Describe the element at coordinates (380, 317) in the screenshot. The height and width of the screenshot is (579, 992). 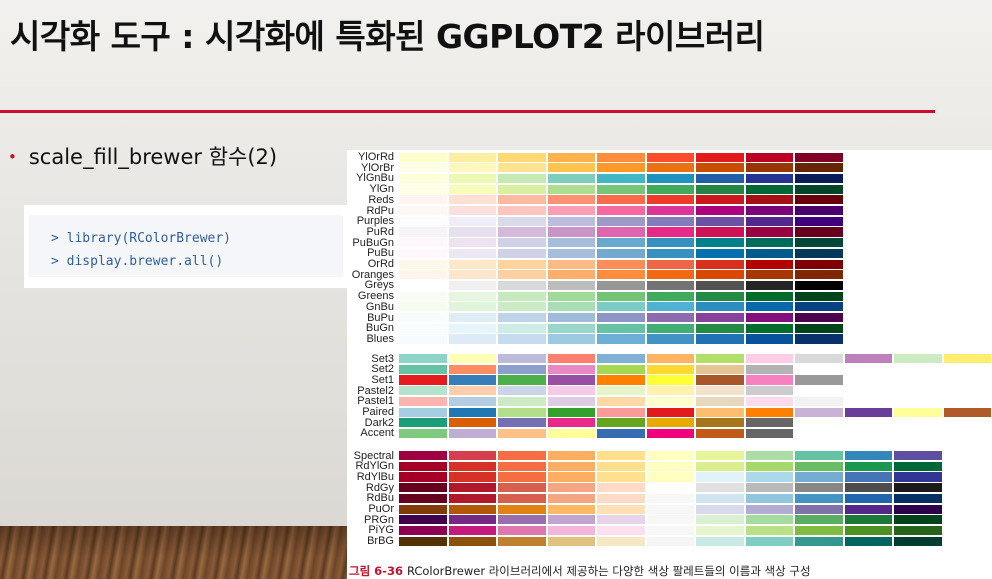
I see `palette-label-bupu: BuPu` at that location.